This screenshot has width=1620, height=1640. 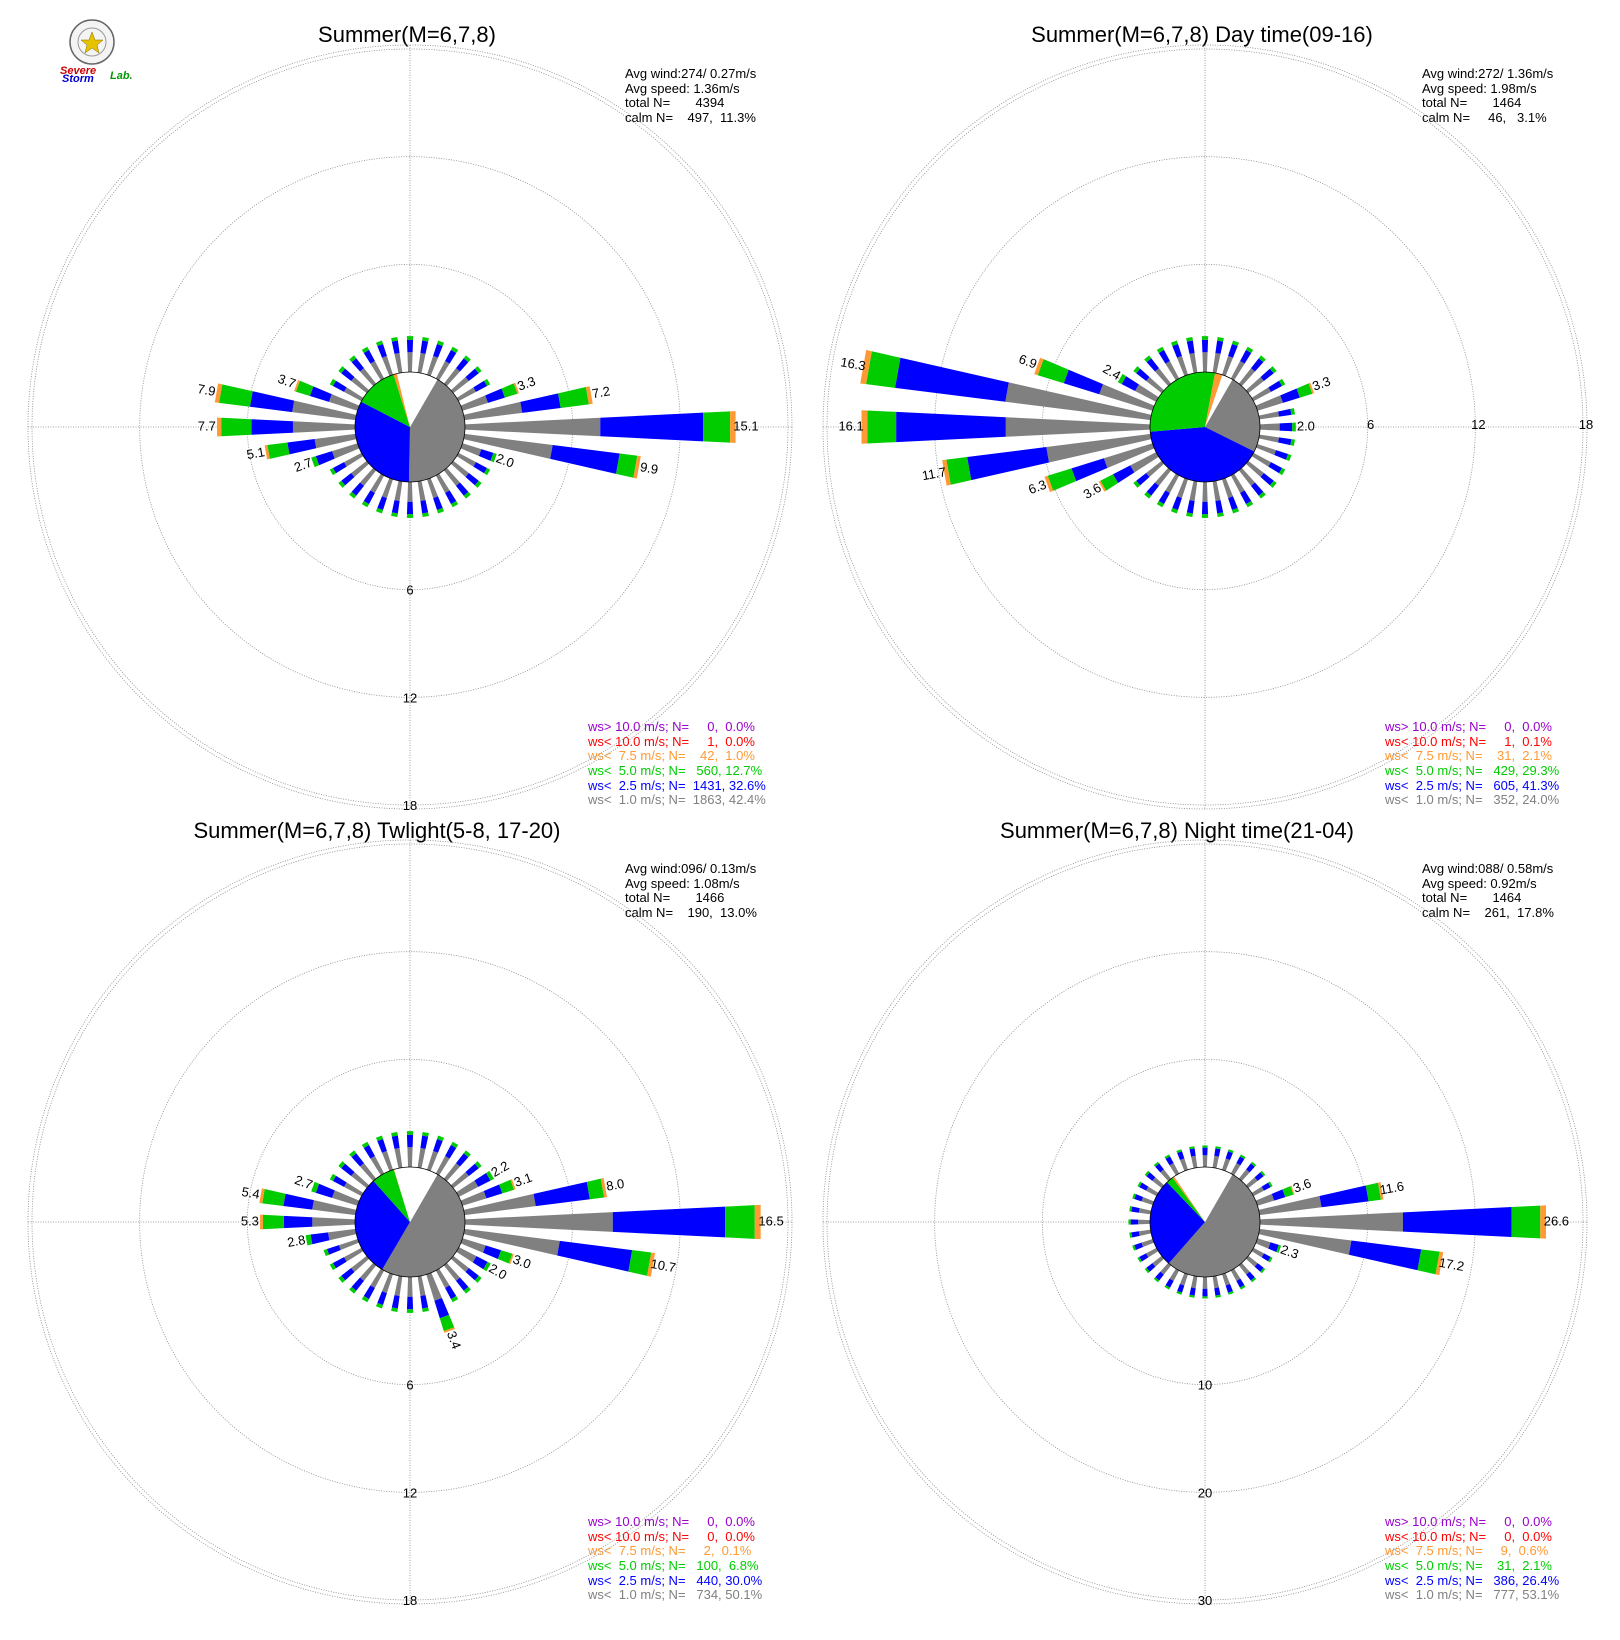 I want to click on sector-value-label: 5.3, so click(x=250, y=1220).